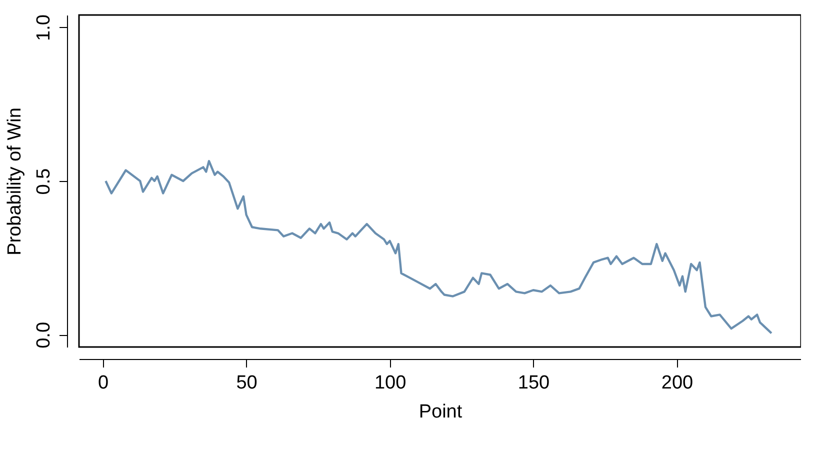 The height and width of the screenshot is (451, 834). Describe the element at coordinates (534, 383) in the screenshot. I see `x-tick-label: 150` at that location.